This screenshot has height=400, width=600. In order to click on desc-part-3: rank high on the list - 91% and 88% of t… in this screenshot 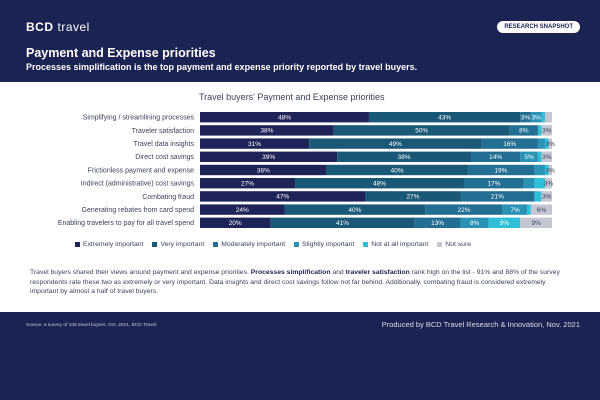, I will do `click(295, 282)`.